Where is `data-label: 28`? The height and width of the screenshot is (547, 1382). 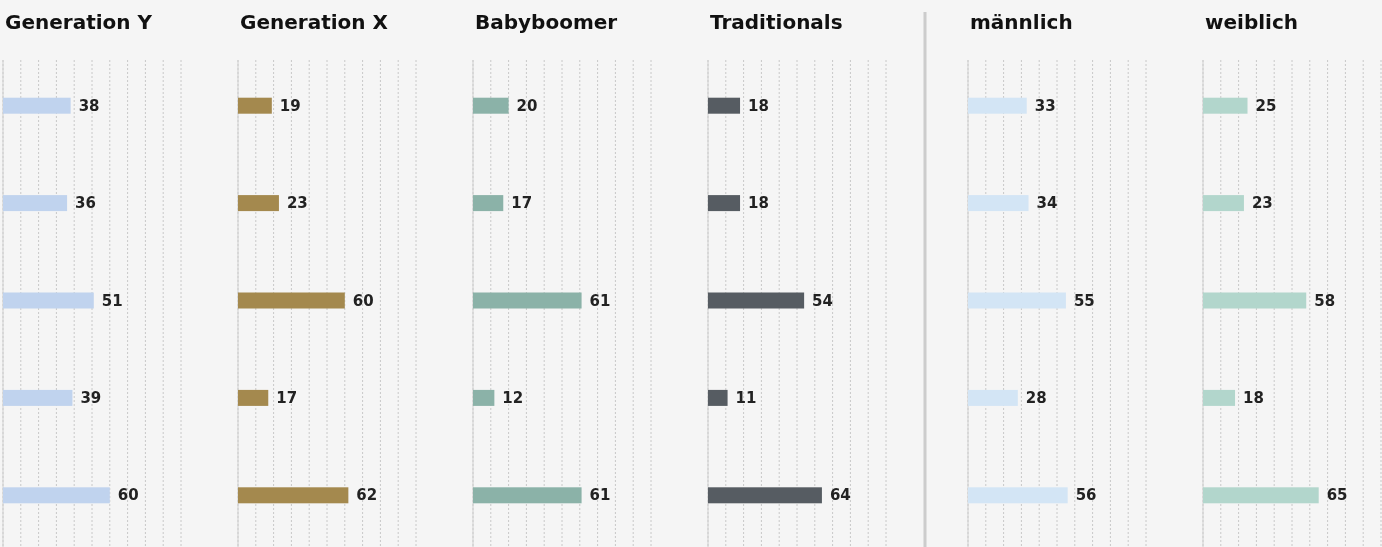 data-label: 28 is located at coordinates (1036, 397).